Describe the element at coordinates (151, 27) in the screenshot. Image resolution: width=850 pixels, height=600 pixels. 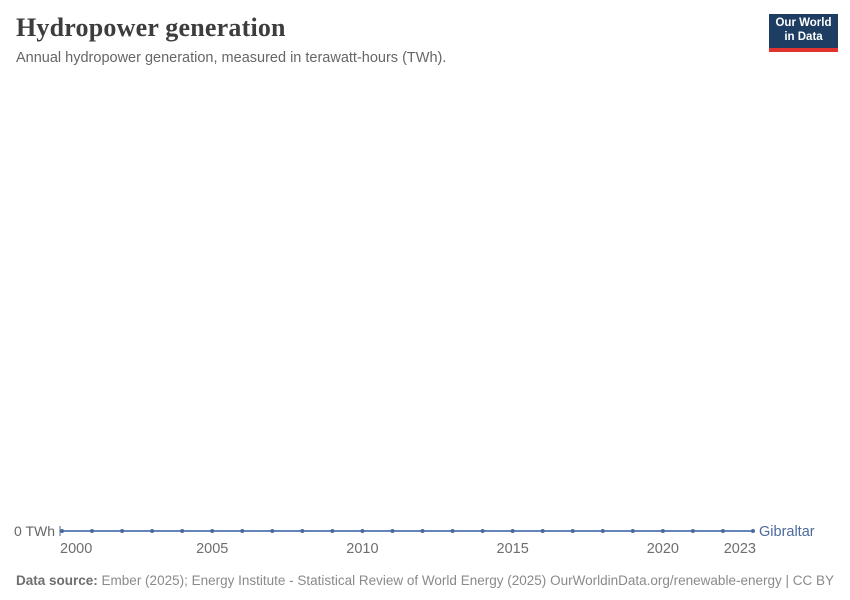
I see `page-title: Hydropower generation` at that location.